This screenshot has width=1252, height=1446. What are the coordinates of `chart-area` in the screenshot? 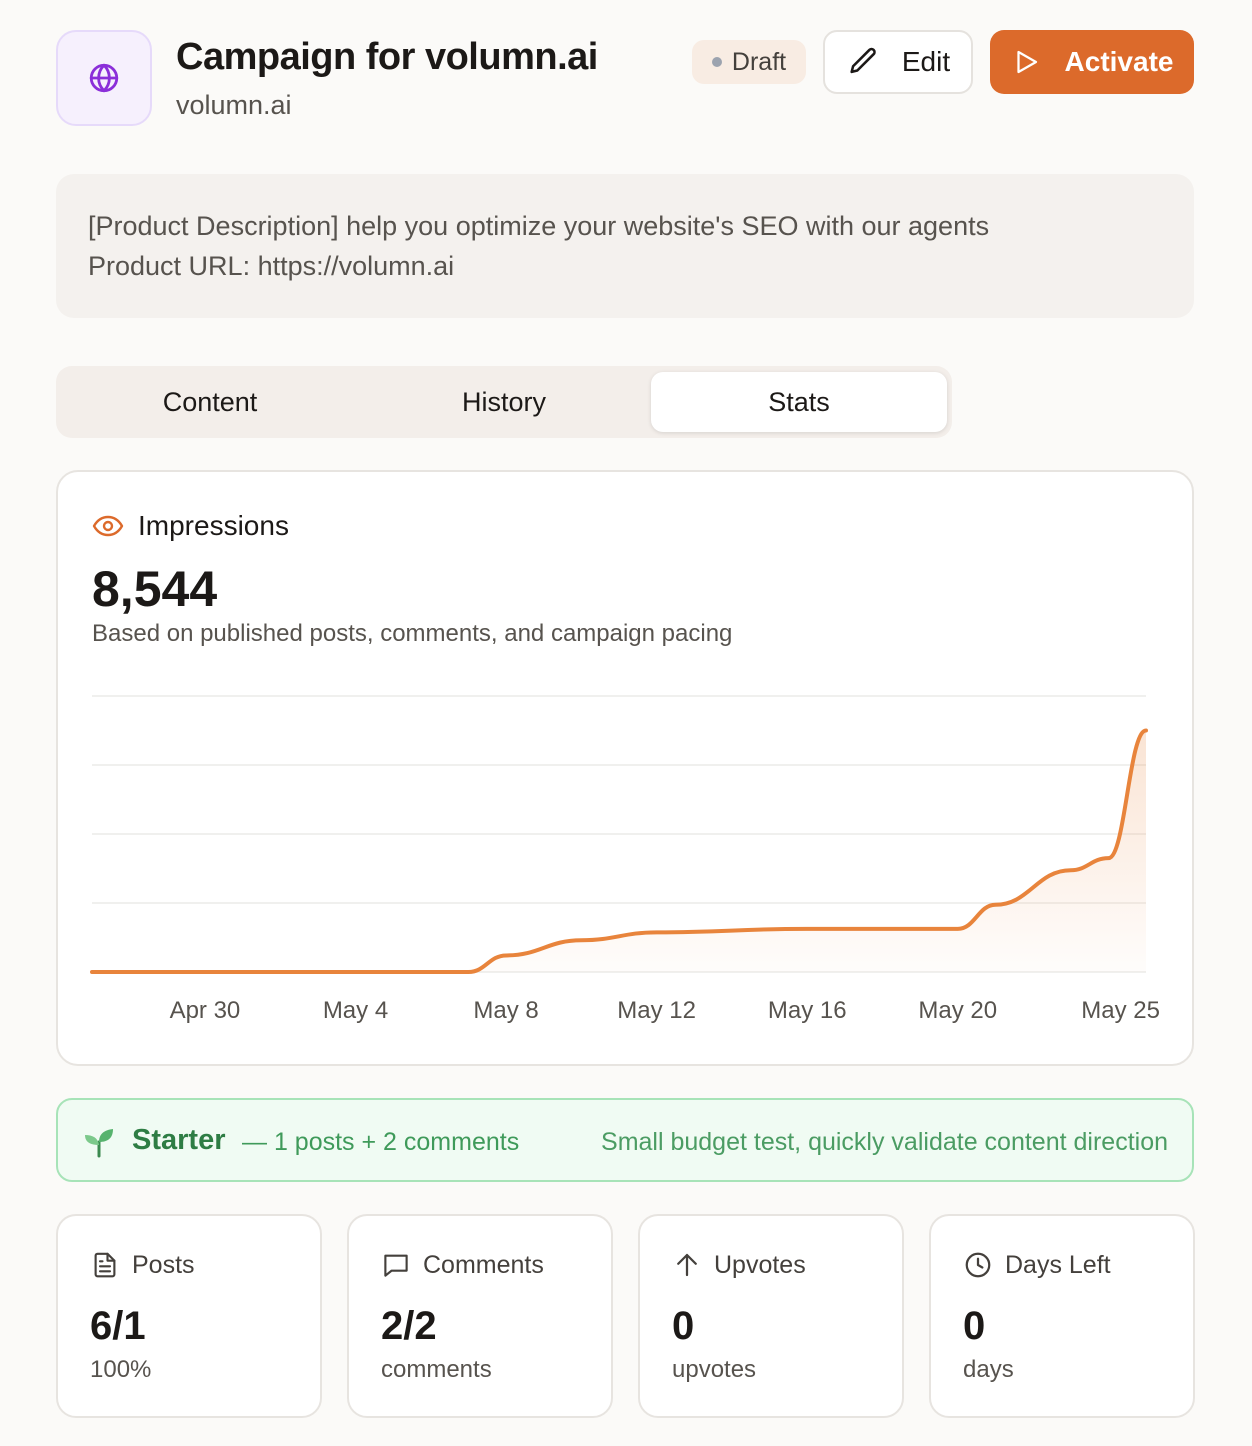 It's located at (619, 851).